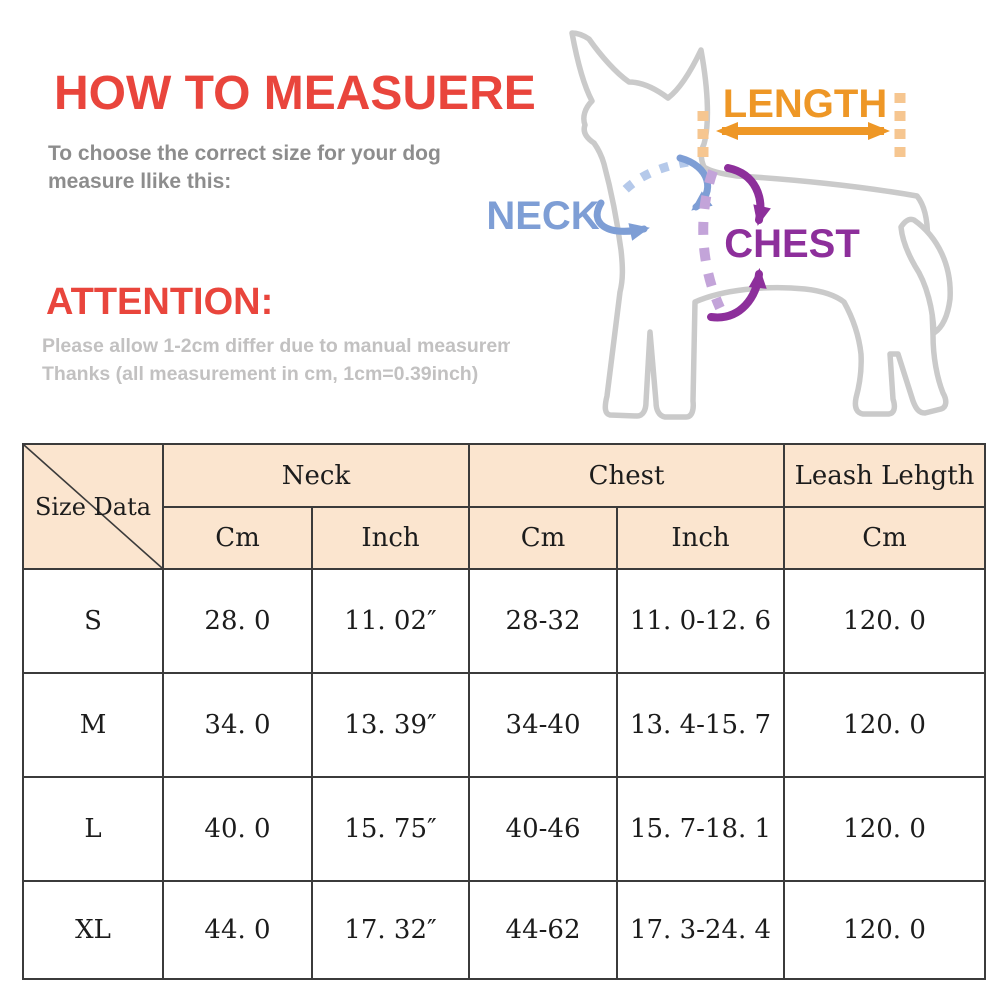 The width and height of the screenshot is (1000, 1000). Describe the element at coordinates (543, 930) in the screenshot. I see `value-cell: 44-62` at that location.